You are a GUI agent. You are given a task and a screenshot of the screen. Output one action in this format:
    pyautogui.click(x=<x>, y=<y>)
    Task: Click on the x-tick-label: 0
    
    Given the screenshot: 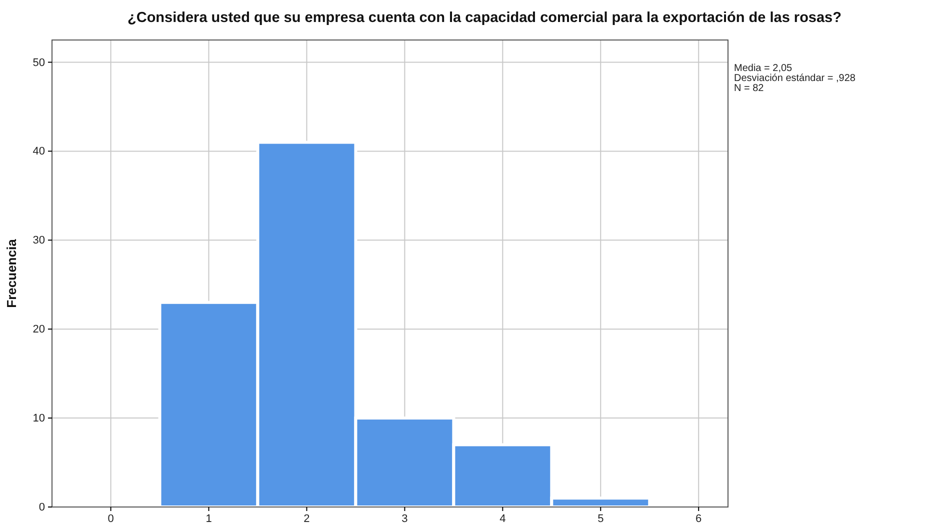 What is the action you would take?
    pyautogui.click(x=111, y=518)
    